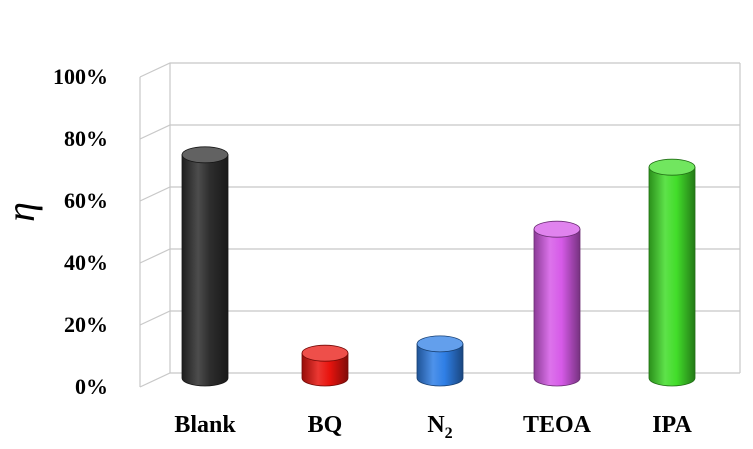 The height and width of the screenshot is (449, 753). I want to click on bar-teoa, so click(557, 303).